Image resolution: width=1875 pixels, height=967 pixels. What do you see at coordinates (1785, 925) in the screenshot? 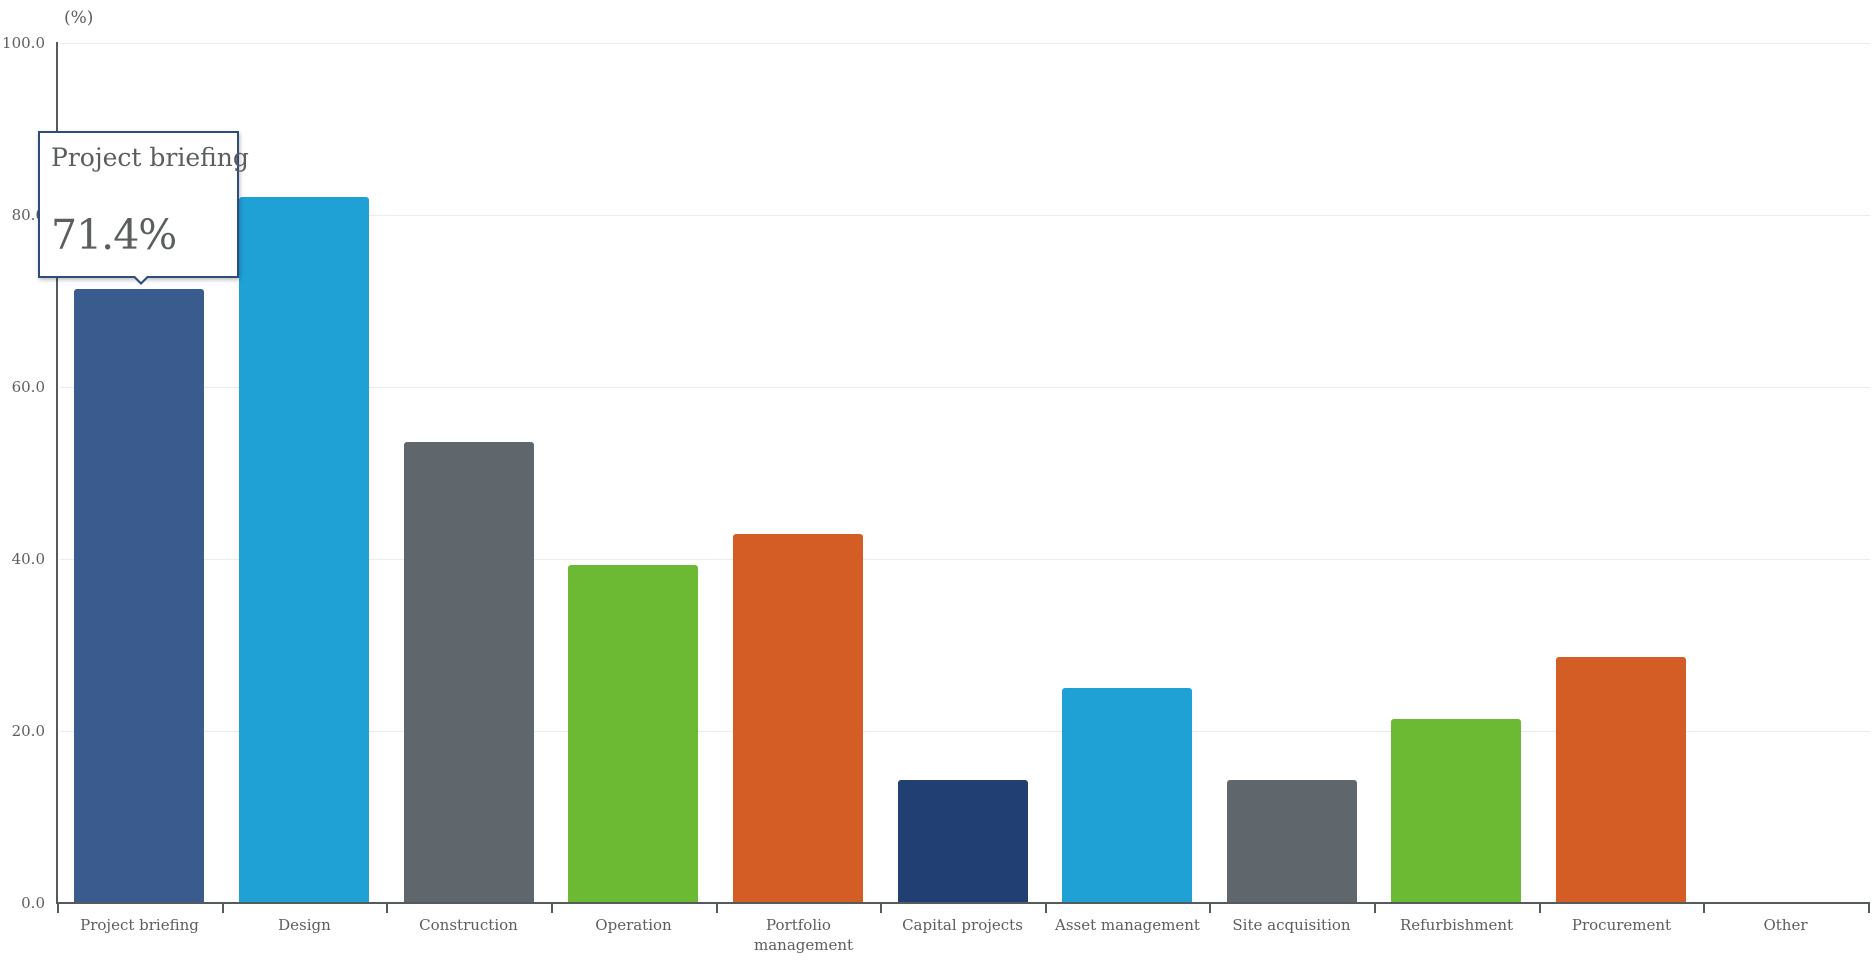
I see `x-category-label: Other` at bounding box center [1785, 925].